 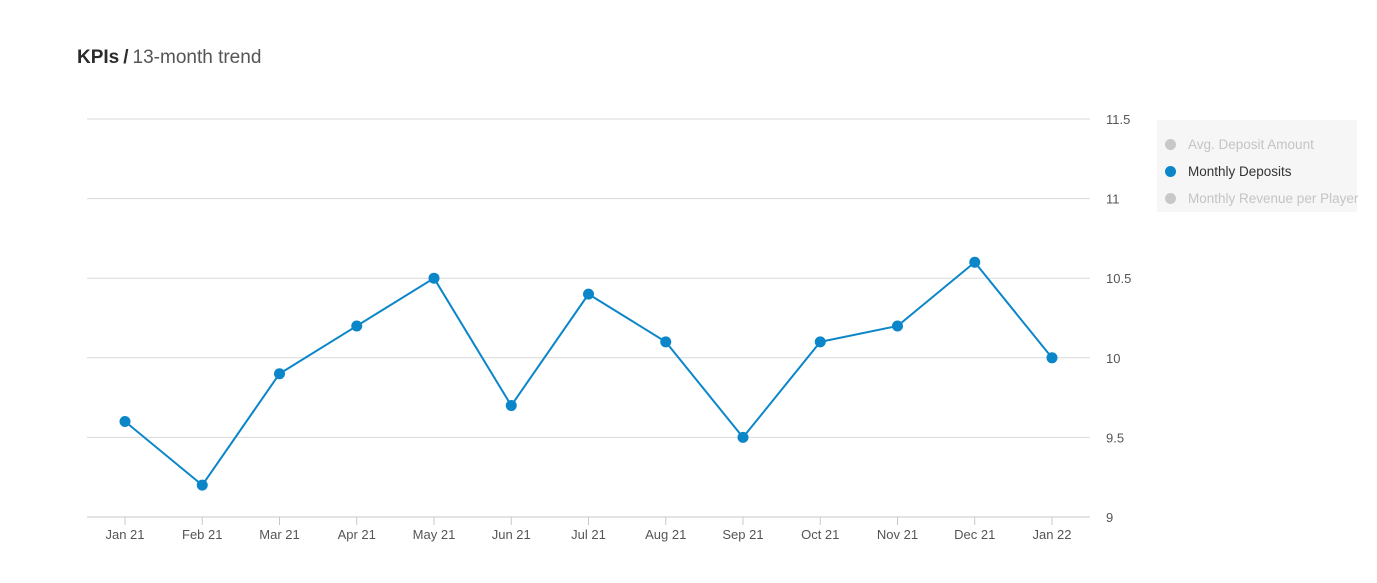 I want to click on legend-label: Avg. Deposit Amount, so click(x=1251, y=144).